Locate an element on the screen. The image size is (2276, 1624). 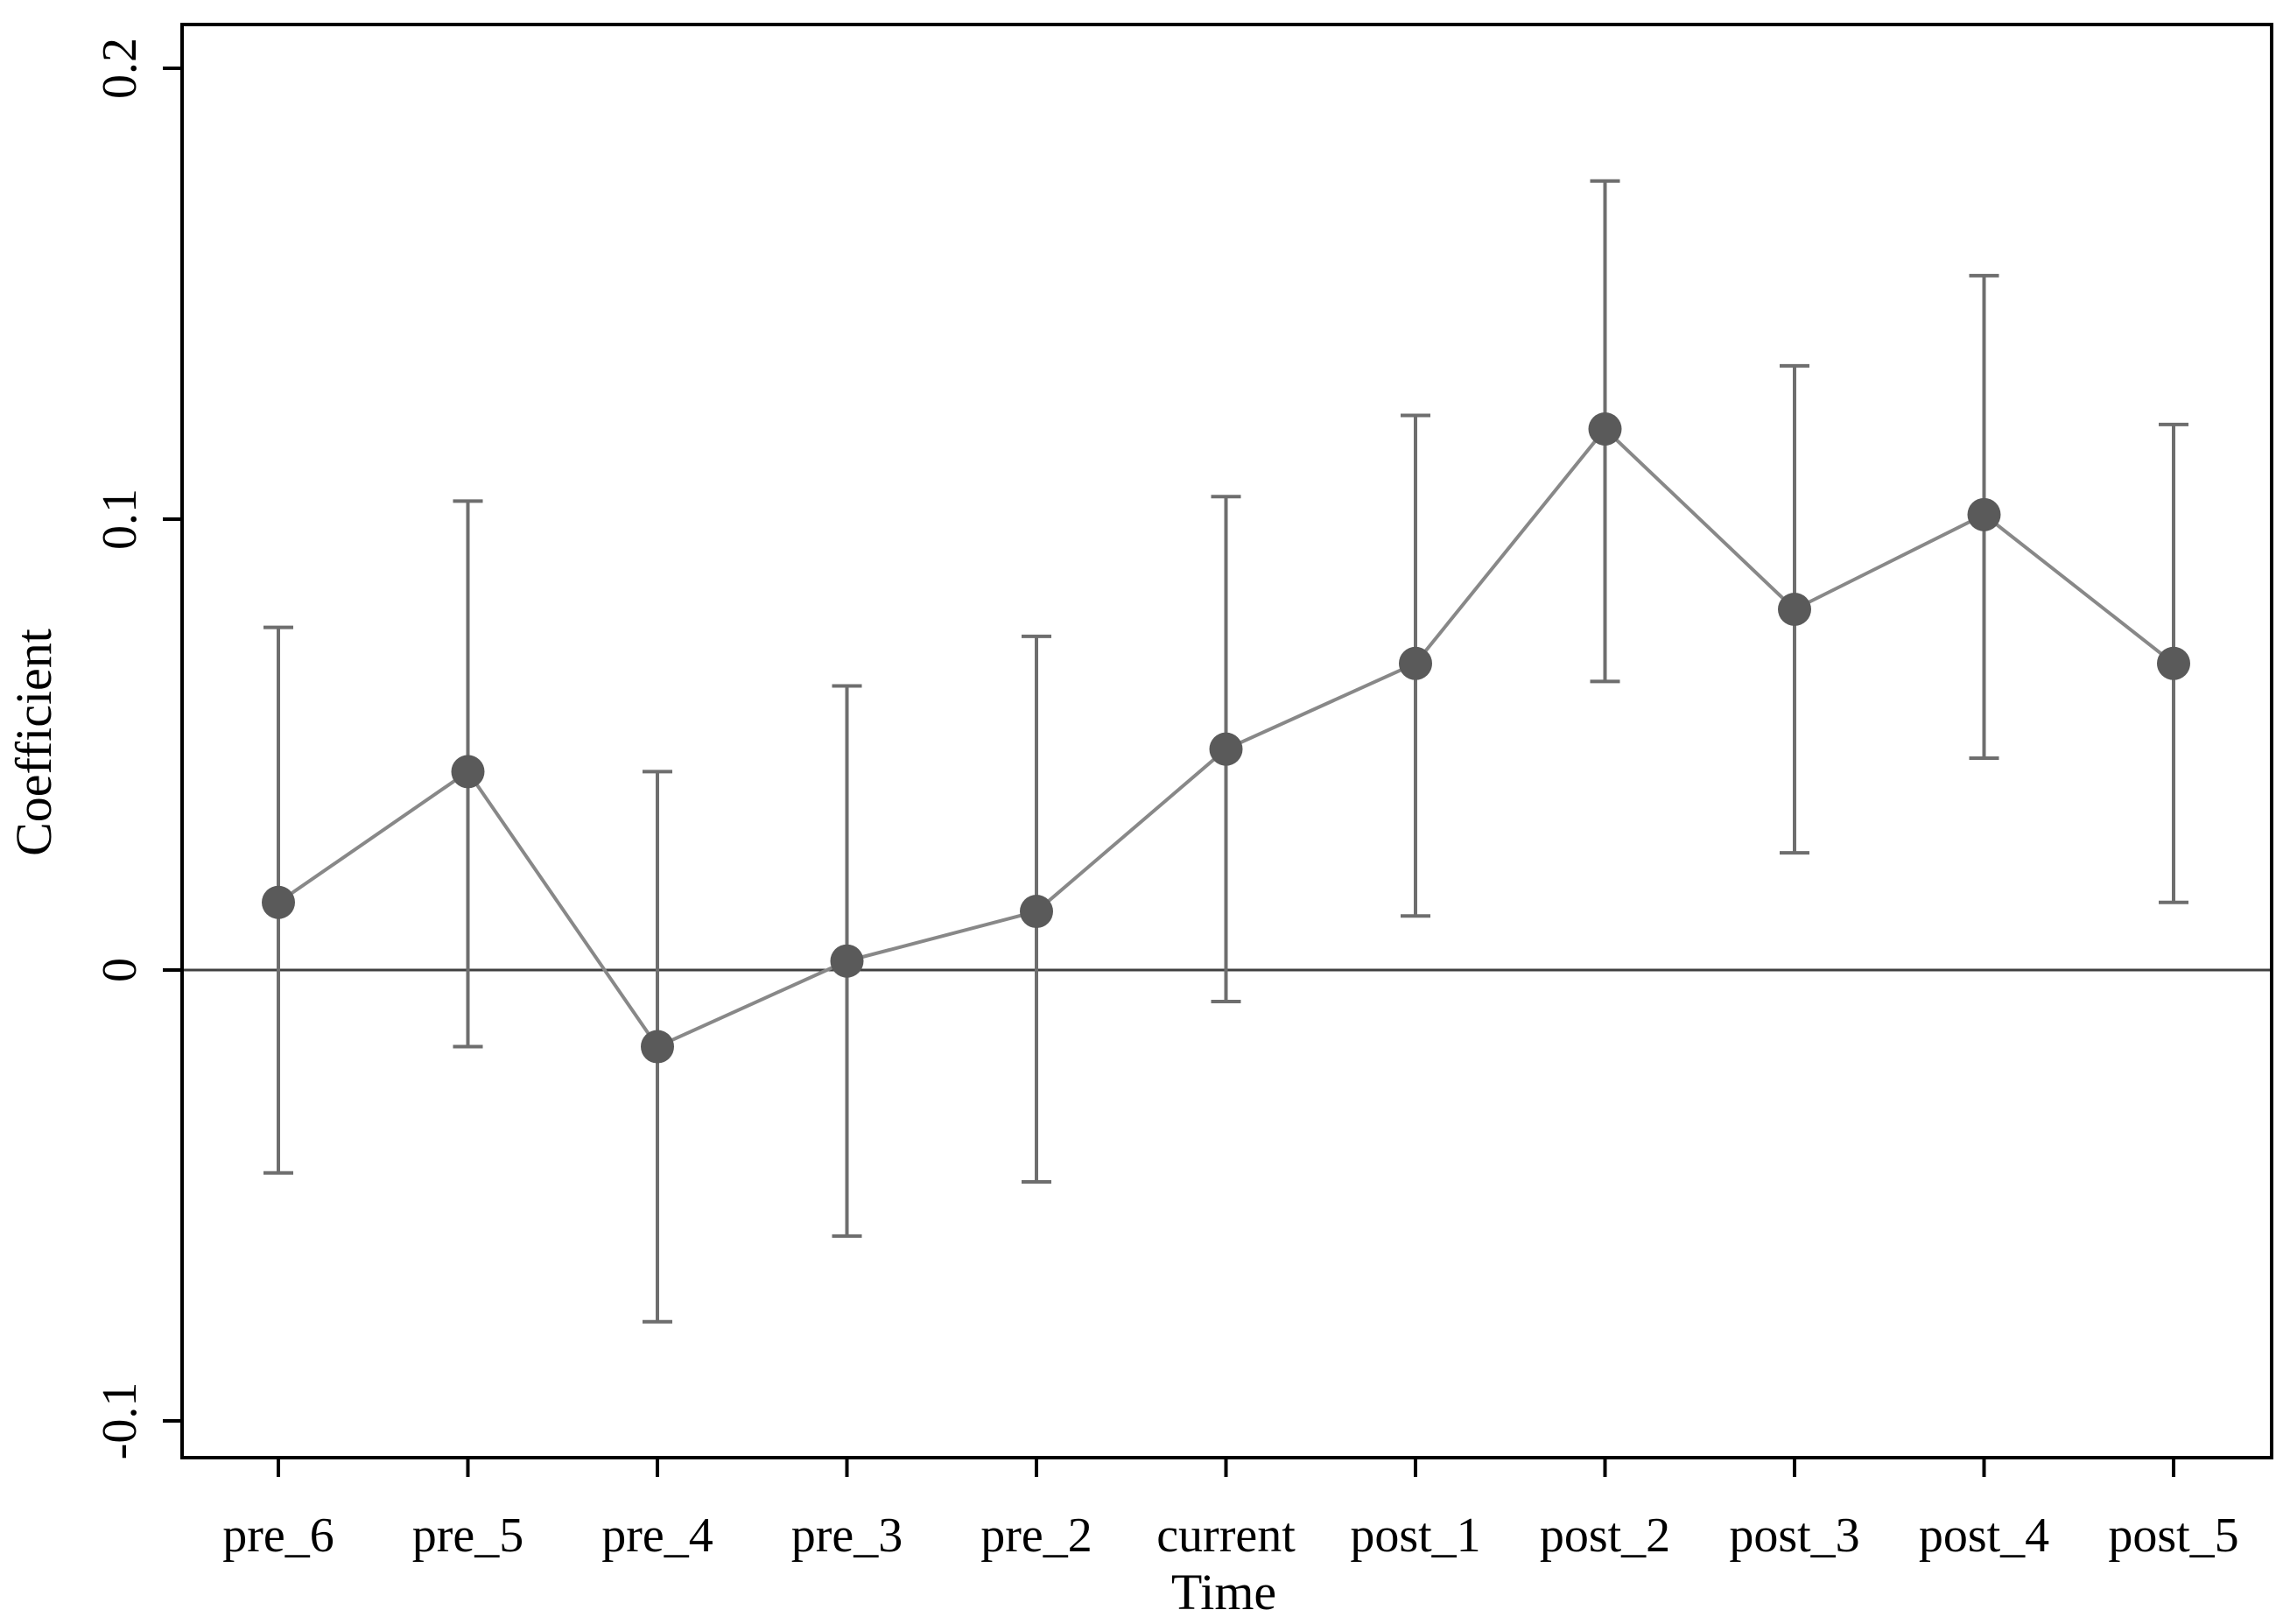
x-tick-label: post_1 is located at coordinates (1415, 1535).